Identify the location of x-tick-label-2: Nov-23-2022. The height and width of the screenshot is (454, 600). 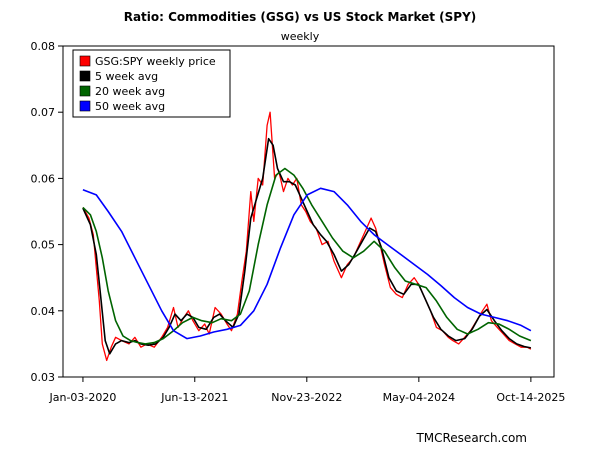
(306, 397).